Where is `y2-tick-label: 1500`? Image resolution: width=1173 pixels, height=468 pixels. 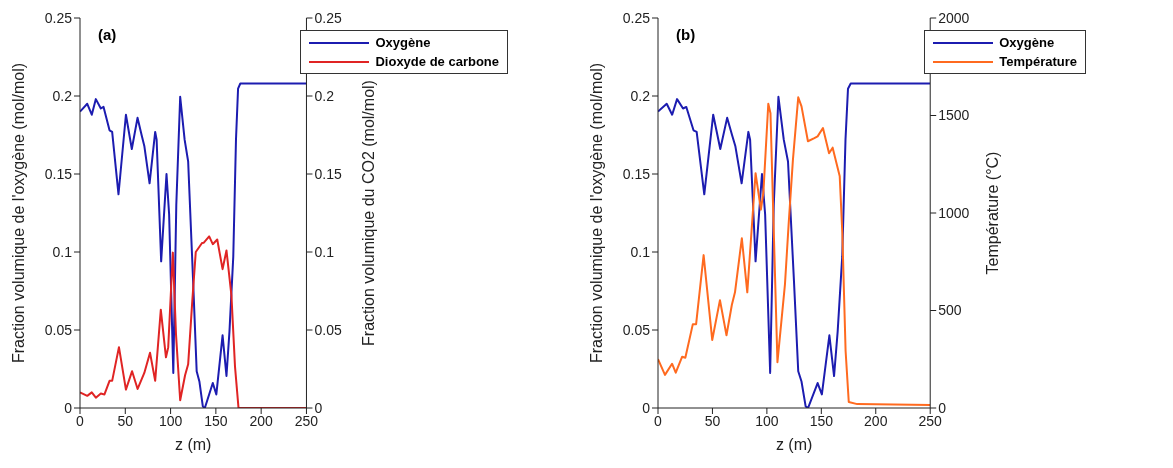 y2-tick-label: 1500 is located at coordinates (954, 115).